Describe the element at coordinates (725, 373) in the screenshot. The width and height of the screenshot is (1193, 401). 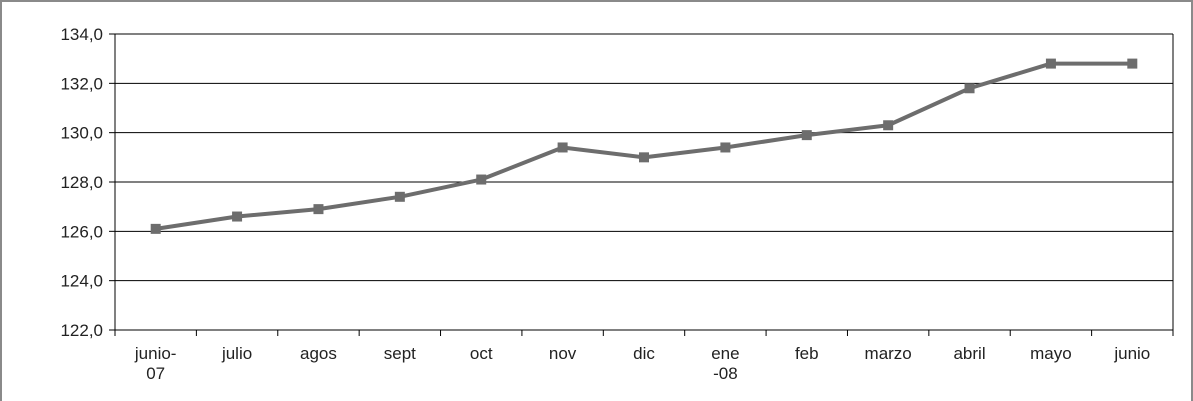
I see `x-tick-label-line: -08` at that location.